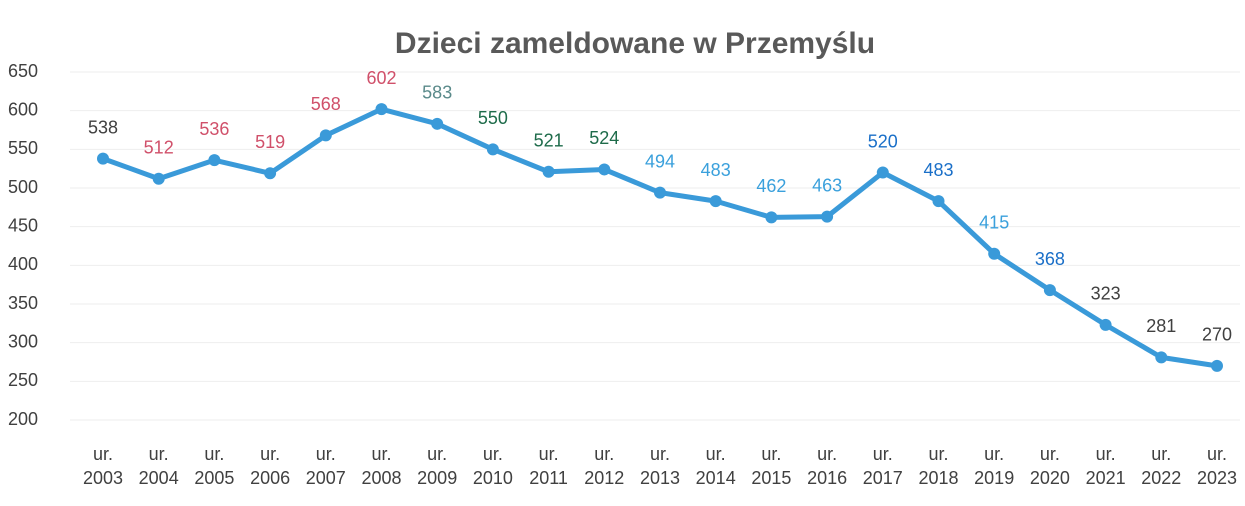 The image size is (1245, 506). What do you see at coordinates (103, 466) in the screenshot?
I see `x-tick-label: ur. 2003` at bounding box center [103, 466].